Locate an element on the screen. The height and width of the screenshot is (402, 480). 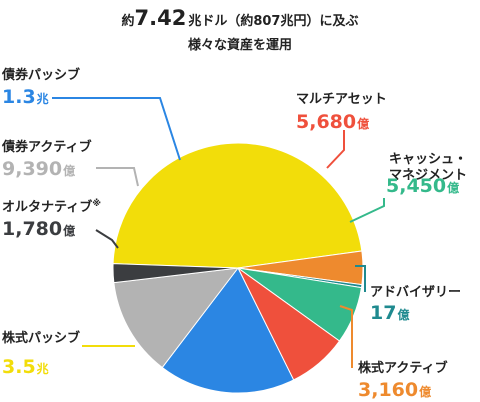
slice-value-cash-management: 5,450億 is located at coordinates (422, 186).